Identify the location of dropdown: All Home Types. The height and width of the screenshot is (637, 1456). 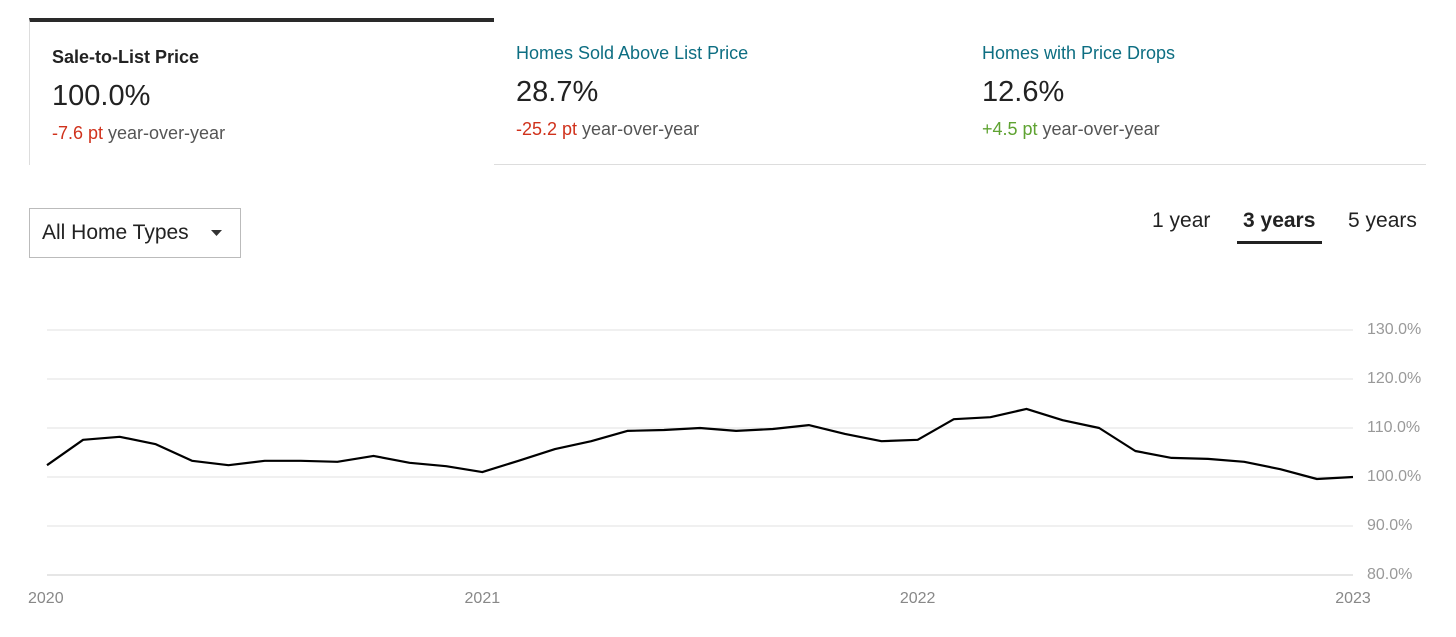
(135, 233).